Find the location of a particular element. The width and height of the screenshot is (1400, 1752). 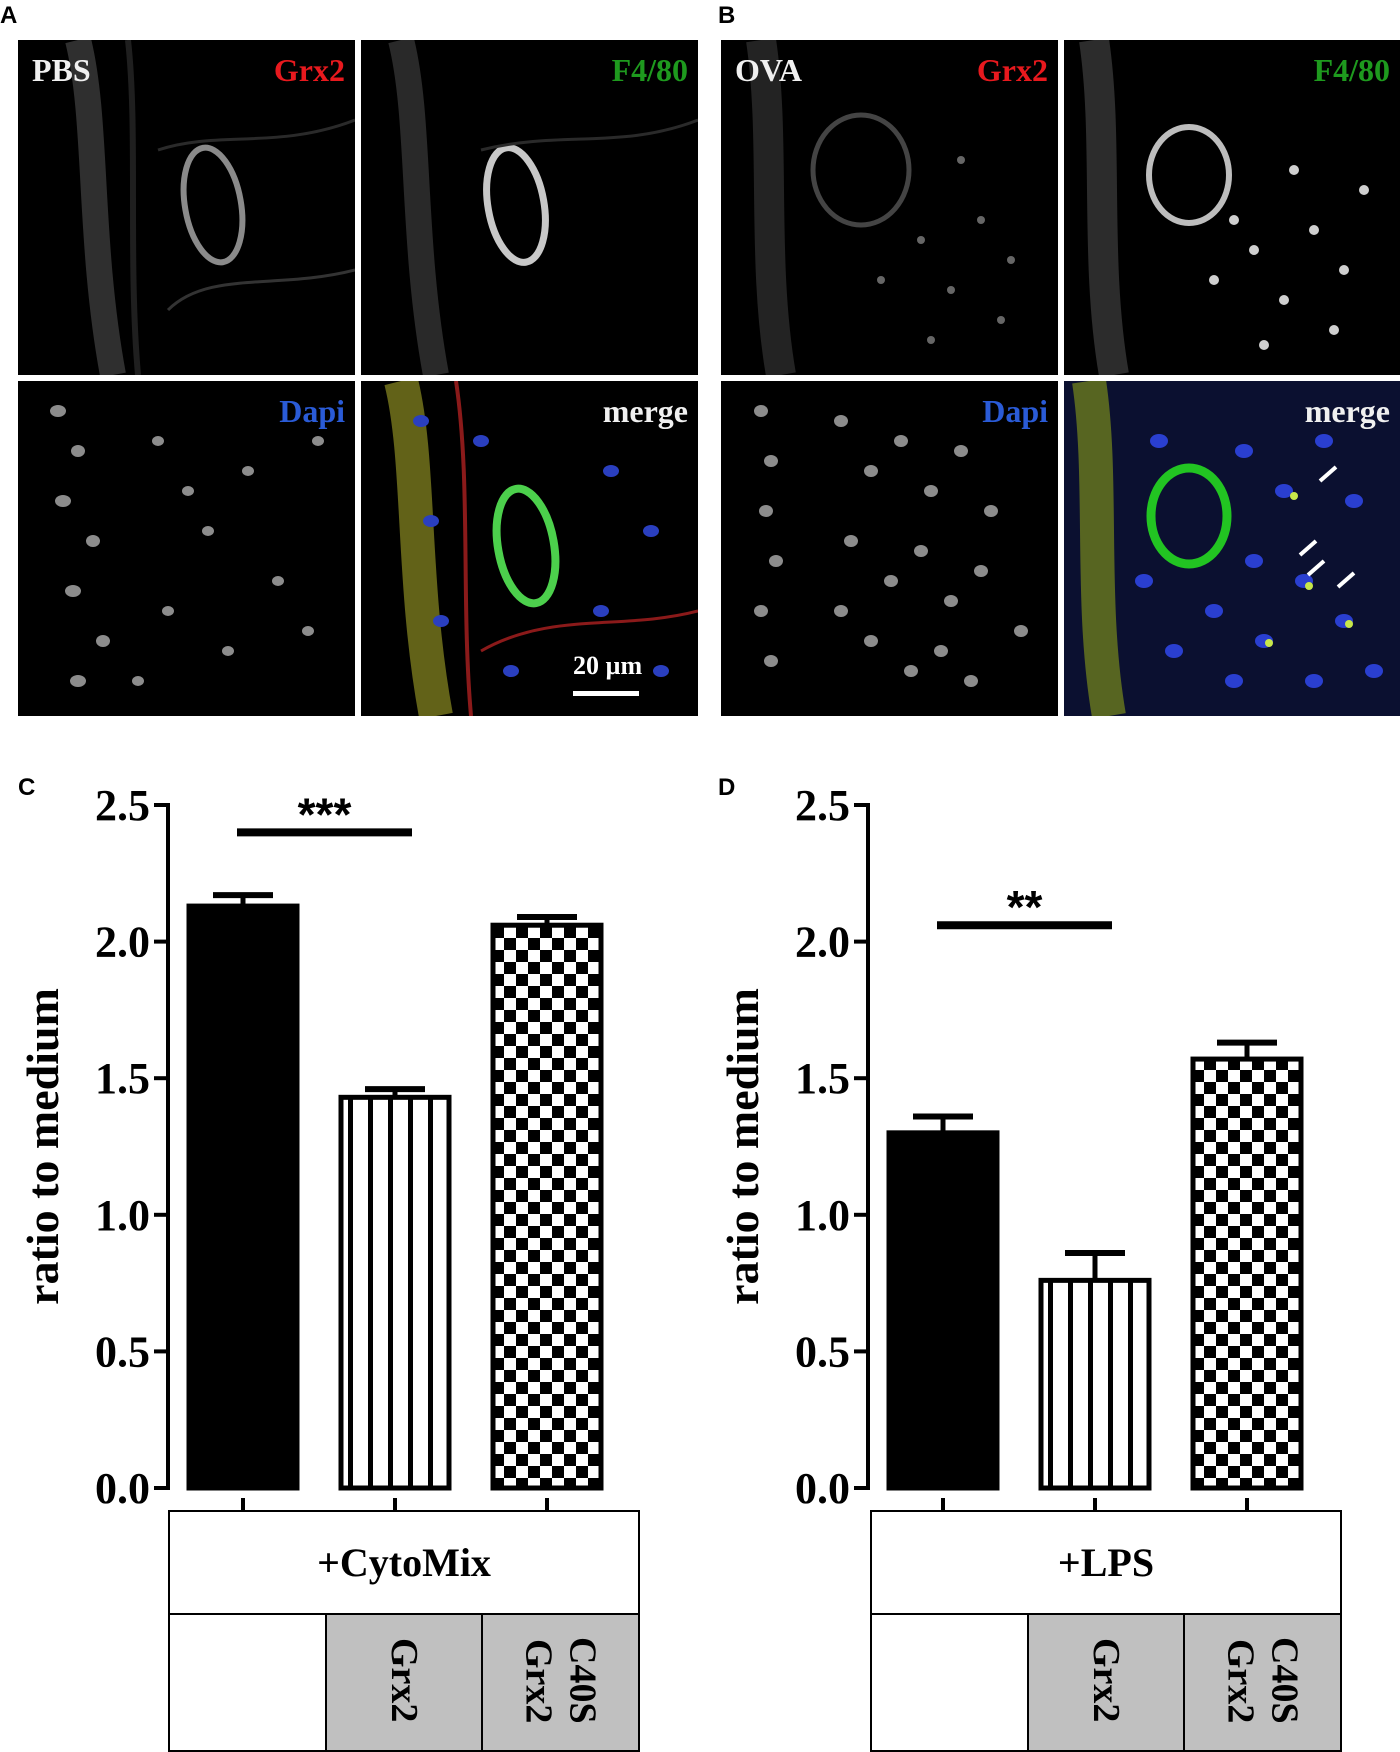

label-merge-b: merge is located at coordinates (1347, 411).